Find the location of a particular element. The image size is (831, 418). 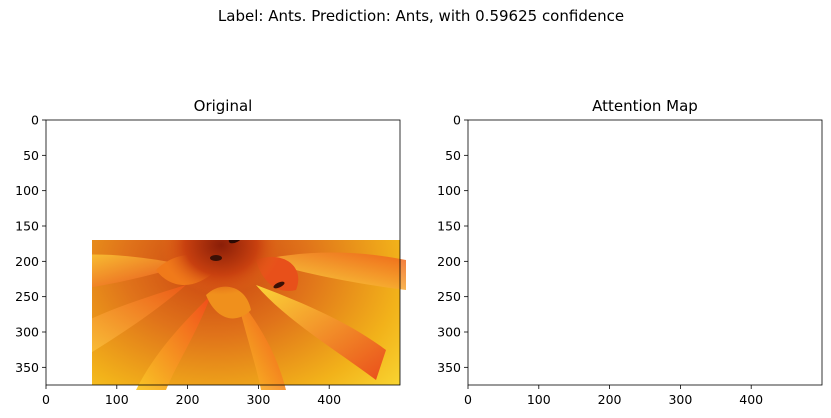

panel-title-original: Original is located at coordinates (223, 106).